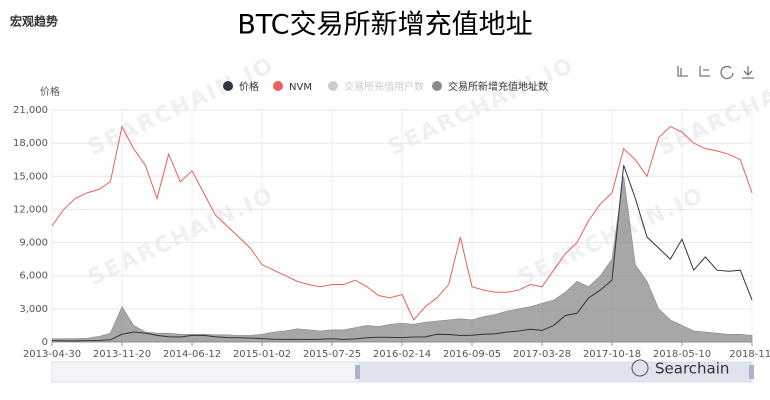 The image size is (770, 400). Describe the element at coordinates (727, 72) in the screenshot. I see `tool-restore` at that location.